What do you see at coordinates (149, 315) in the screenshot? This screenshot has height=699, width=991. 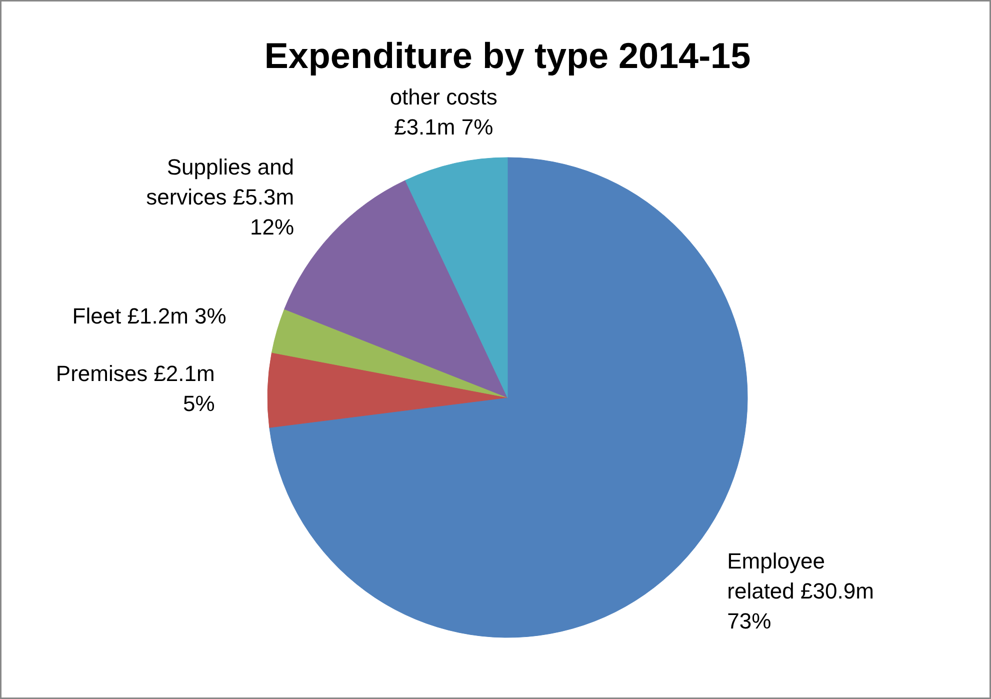 I see `slice-label: Fleet £1.2m 3%` at bounding box center [149, 315].